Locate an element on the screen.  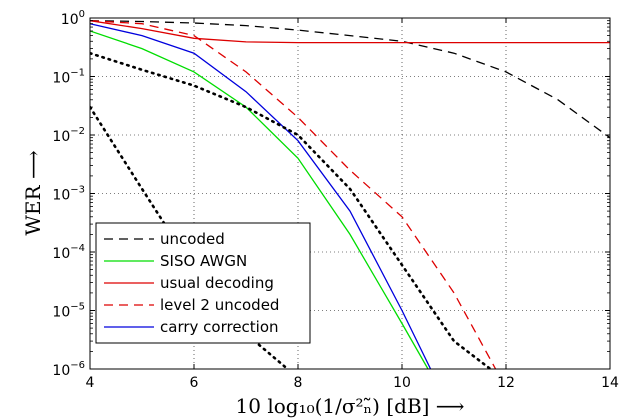
y-tick-label: 10⁰ is located at coordinates (73, 18).